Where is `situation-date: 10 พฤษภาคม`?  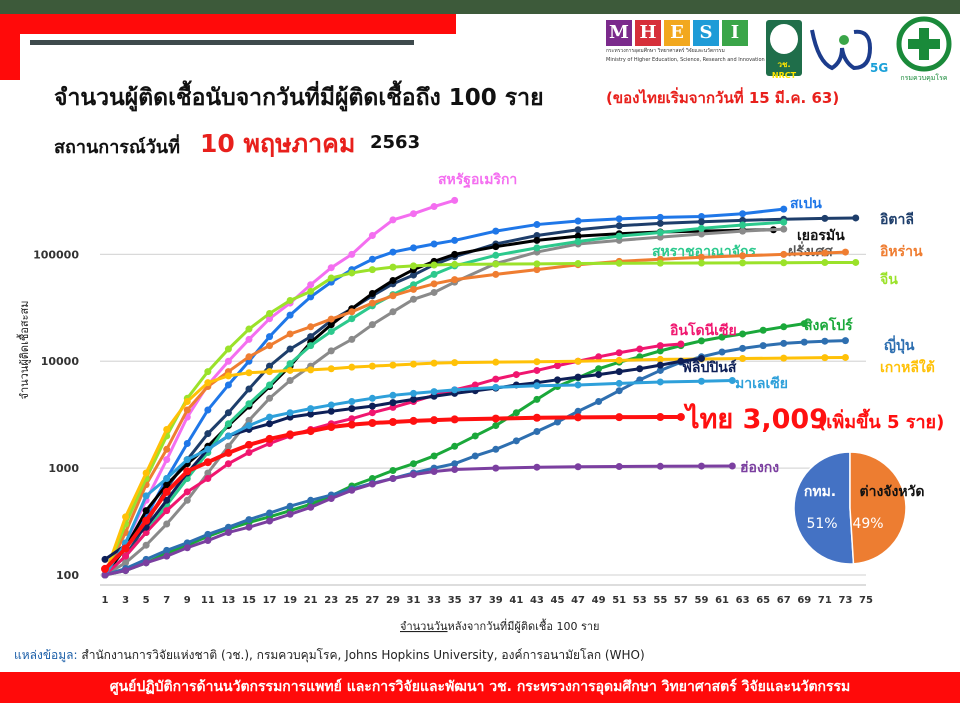 situation-date: 10 พฤษภาคม is located at coordinates (278, 143).